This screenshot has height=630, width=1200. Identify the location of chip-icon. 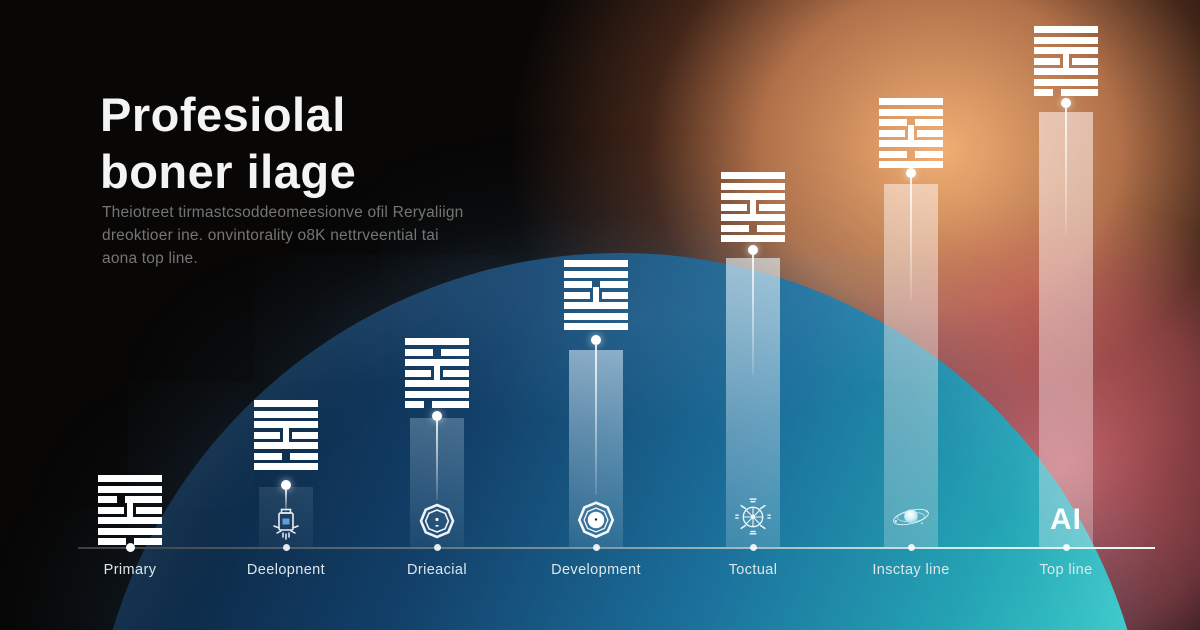
(286, 523).